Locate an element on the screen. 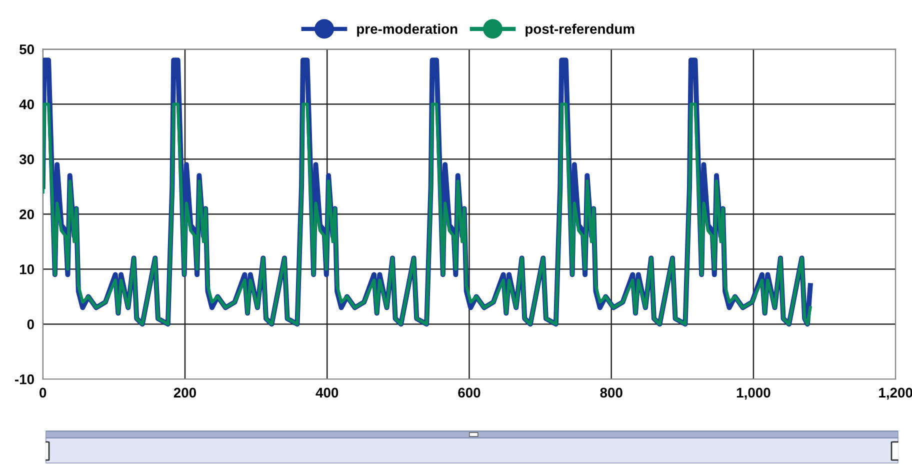 This screenshot has height=468, width=912. x-tick-label: 0 is located at coordinates (43, 393).